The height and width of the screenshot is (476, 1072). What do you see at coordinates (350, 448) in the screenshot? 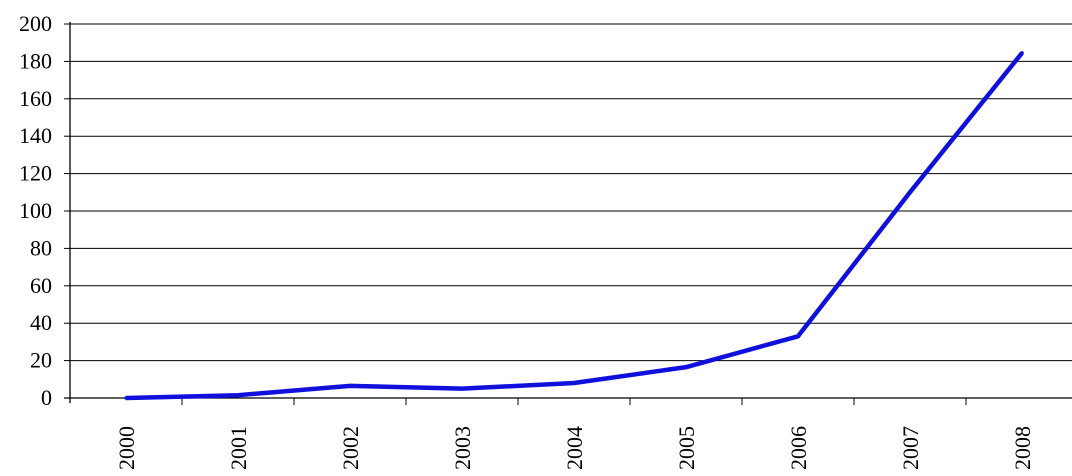
I see `x-tick-label: 2002` at bounding box center [350, 448].